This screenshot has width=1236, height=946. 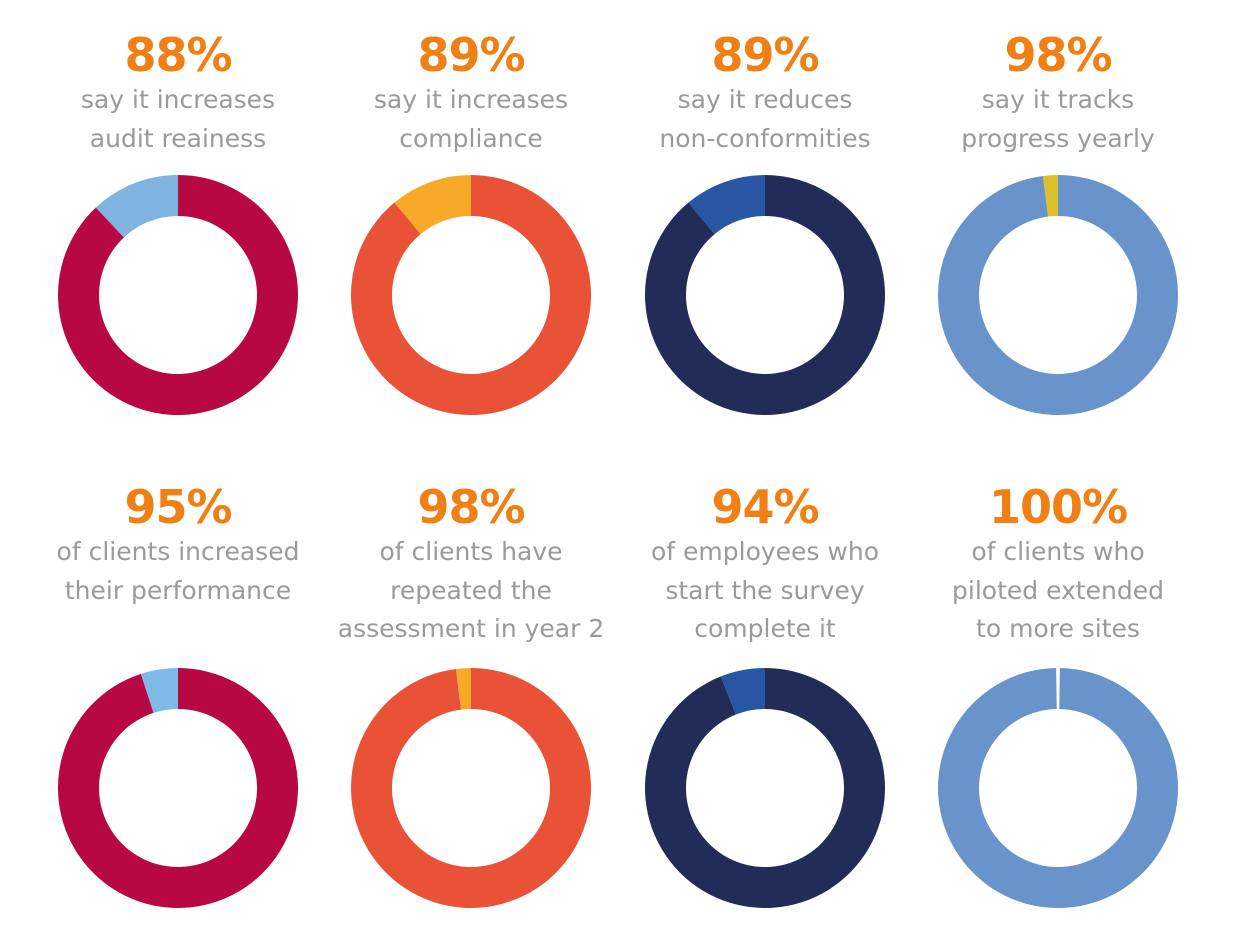 I want to click on stat-percentage: 95%, so click(x=178, y=507).